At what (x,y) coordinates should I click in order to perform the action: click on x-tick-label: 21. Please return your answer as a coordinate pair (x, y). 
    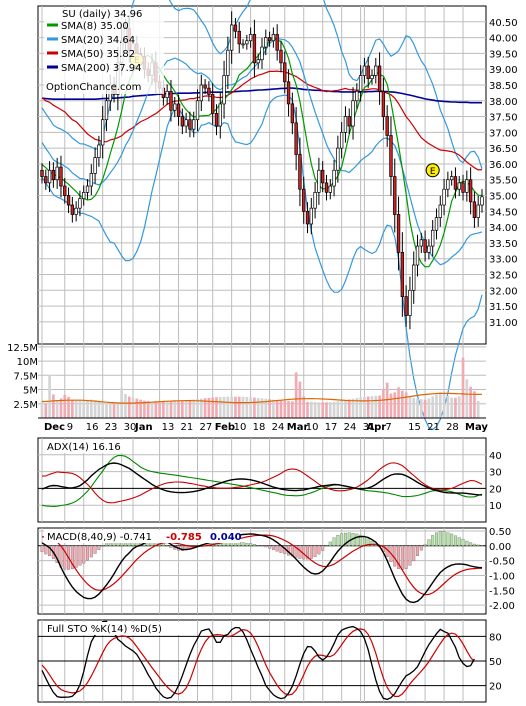
    Looking at the image, I should click on (187, 427).